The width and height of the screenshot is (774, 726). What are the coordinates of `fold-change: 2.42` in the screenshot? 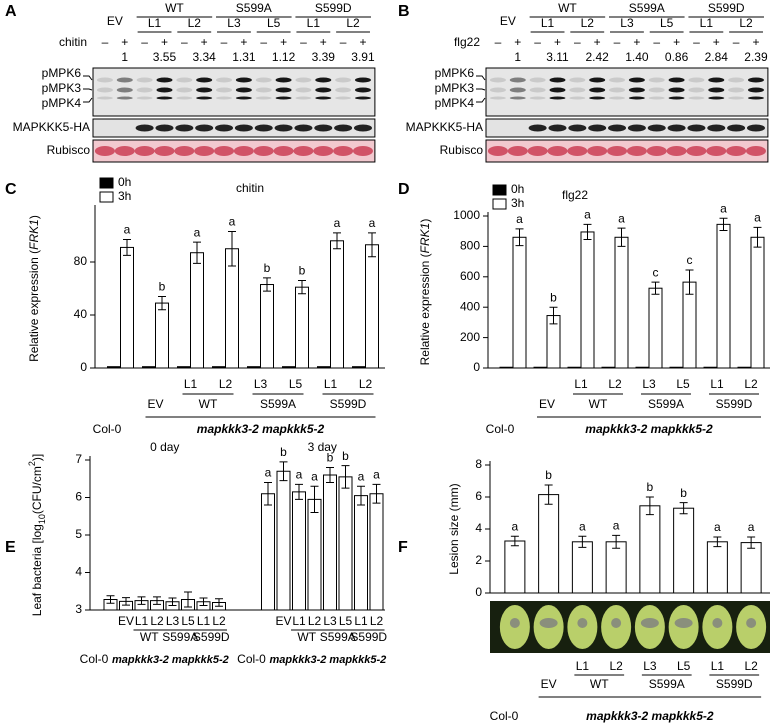 It's located at (597, 57).